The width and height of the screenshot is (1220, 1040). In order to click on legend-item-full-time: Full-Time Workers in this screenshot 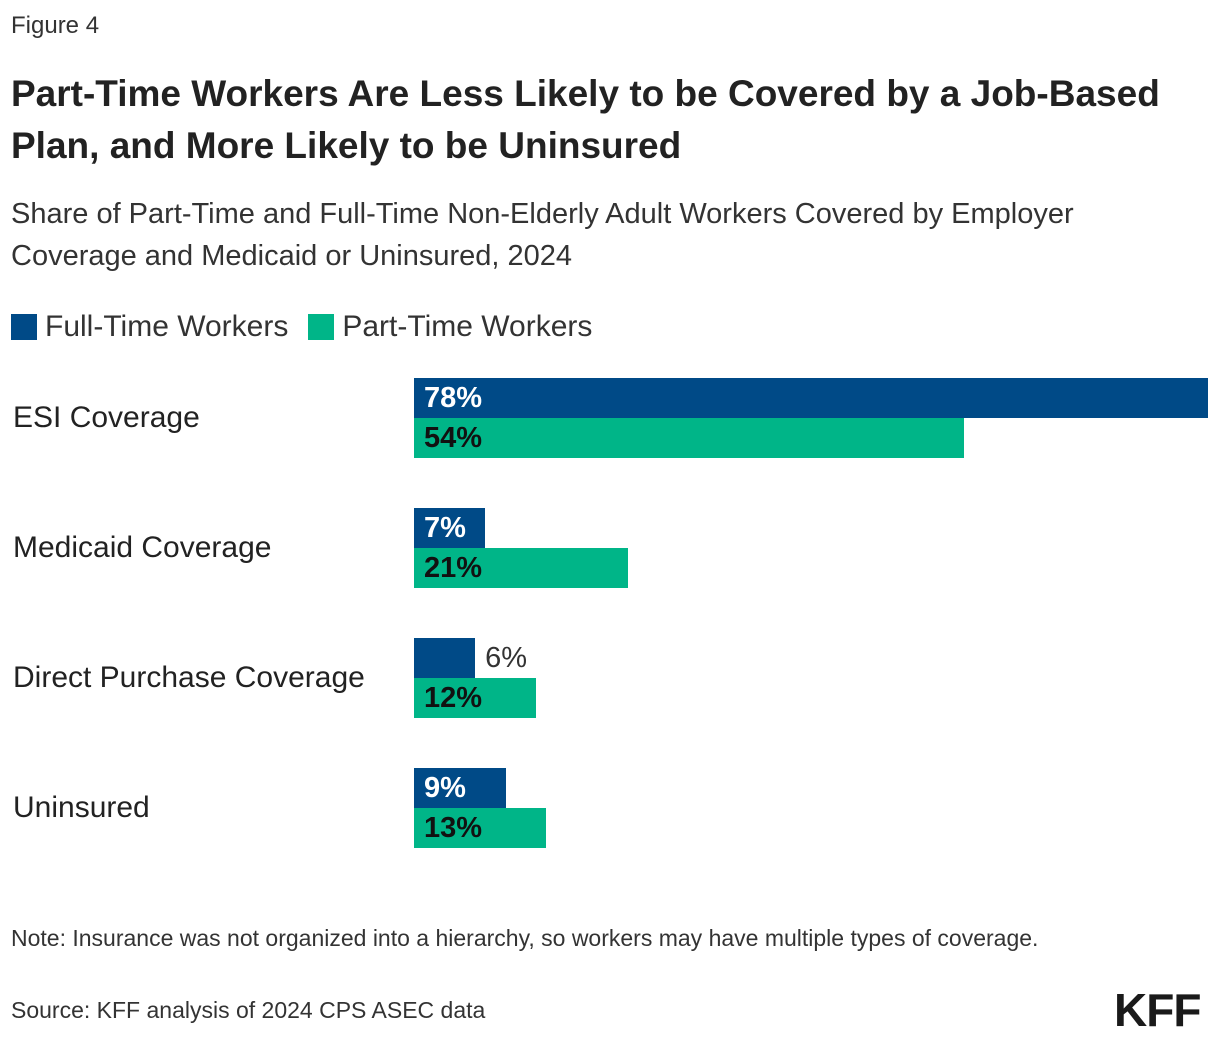, I will do `click(149, 327)`.